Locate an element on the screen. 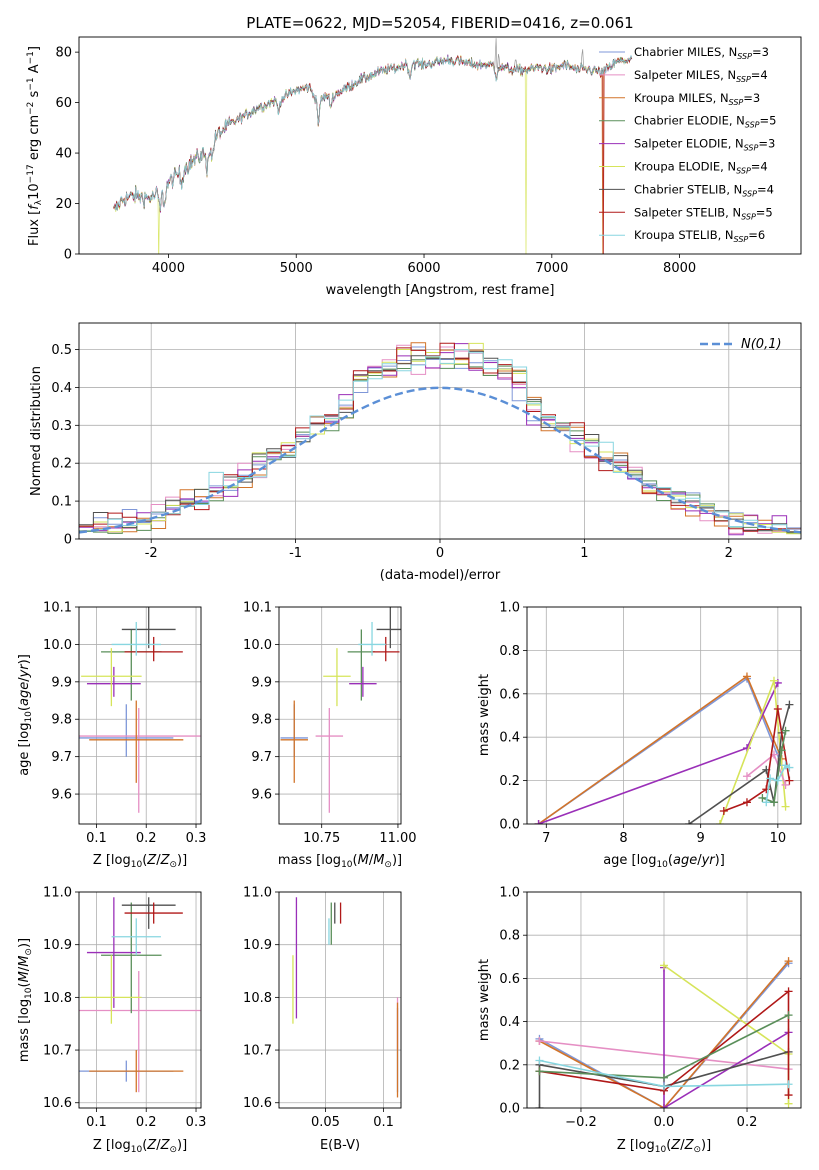 The width and height of the screenshot is (819, 1170). x-tick-label: −0.2 is located at coordinates (581, 1122).